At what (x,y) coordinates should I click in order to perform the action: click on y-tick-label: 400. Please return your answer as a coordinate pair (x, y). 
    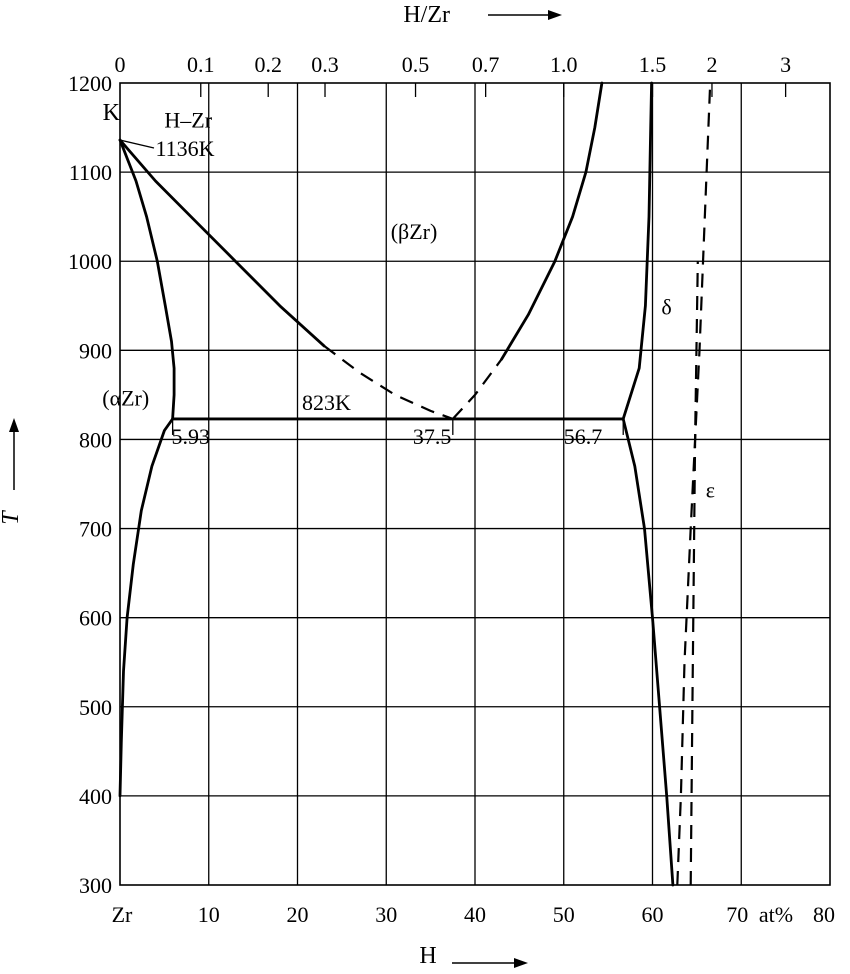
    Looking at the image, I should click on (95, 796).